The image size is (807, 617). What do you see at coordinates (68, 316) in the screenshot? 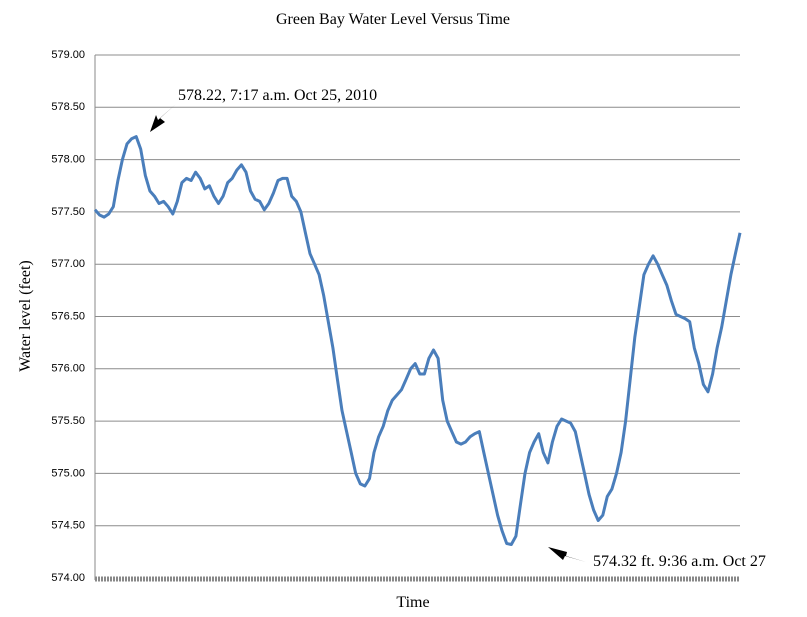
I see `y-tick-label: 576.50` at bounding box center [68, 316].